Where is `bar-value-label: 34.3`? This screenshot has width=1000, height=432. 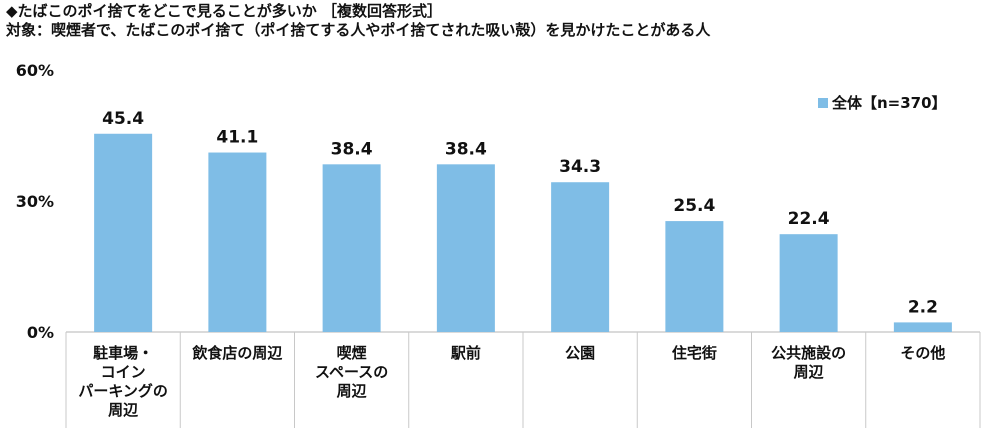
bar-value-label: 34.3 is located at coordinates (580, 167).